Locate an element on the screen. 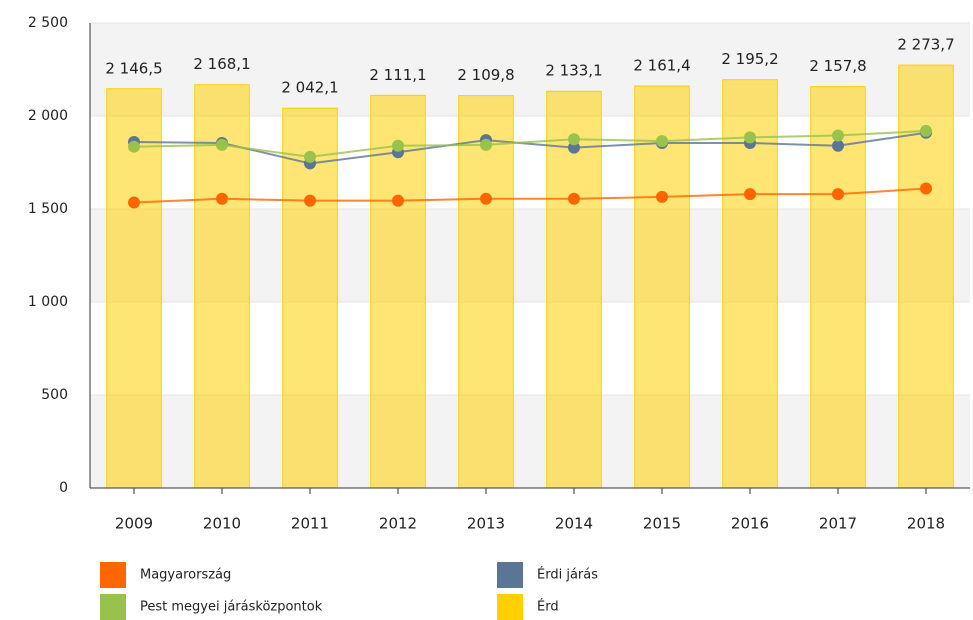 The height and width of the screenshot is (620, 973). y-tick-label: 1 000 is located at coordinates (48, 302).